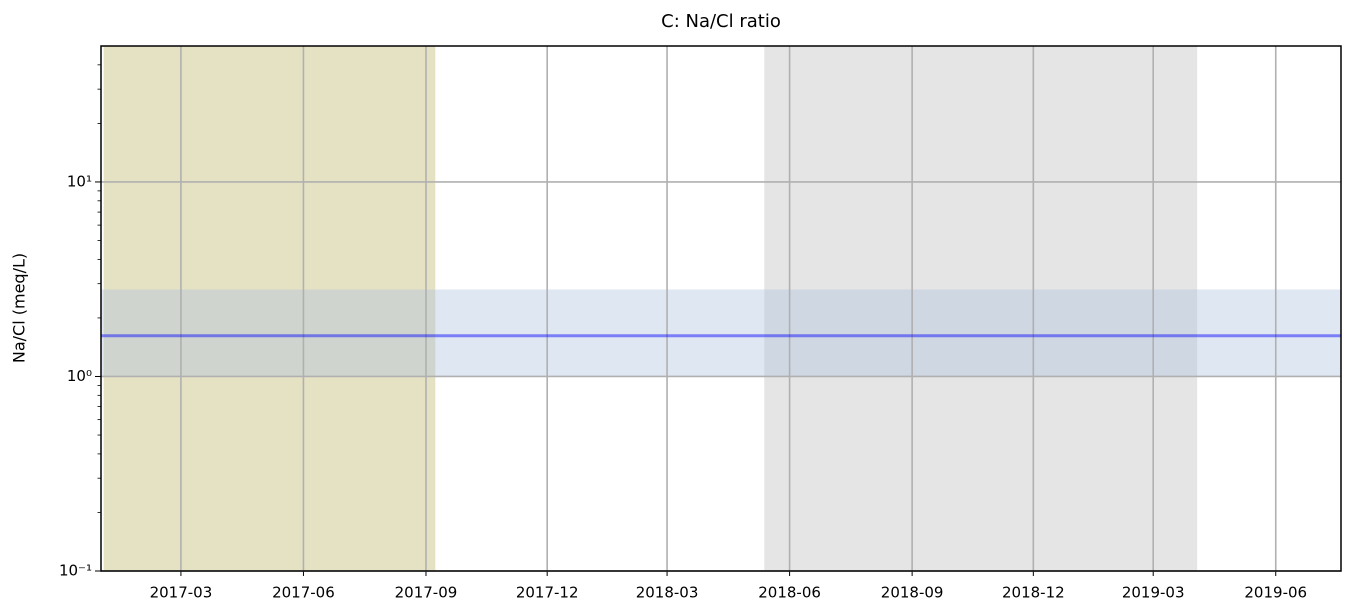 This screenshot has width=1347, height=607. I want to click on y-tick-label: 10¹, so click(79, 181).